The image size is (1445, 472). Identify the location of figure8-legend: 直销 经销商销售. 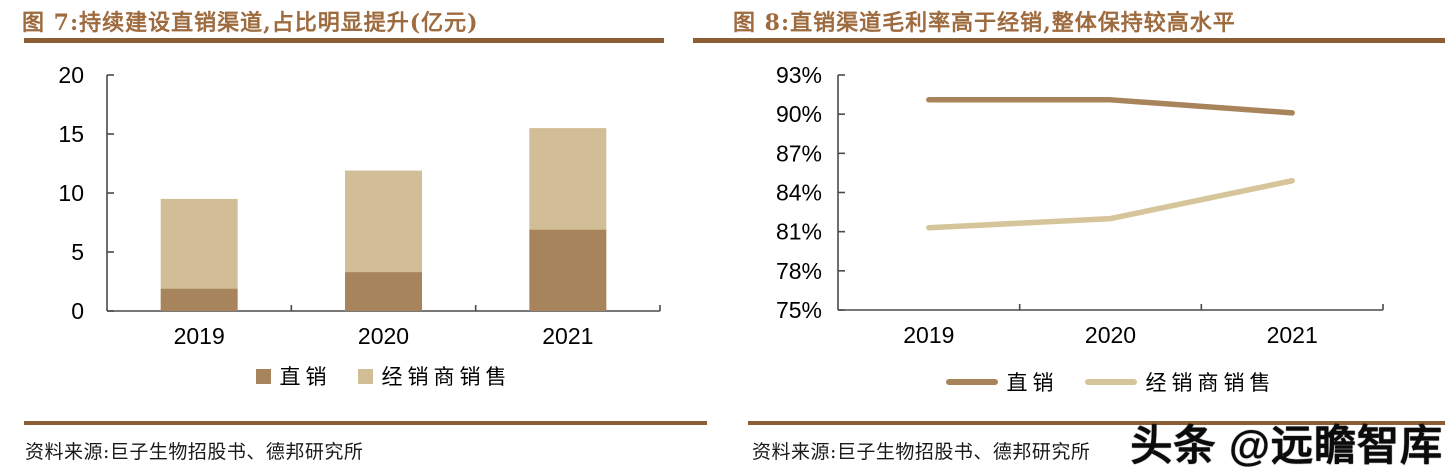
(1110, 382).